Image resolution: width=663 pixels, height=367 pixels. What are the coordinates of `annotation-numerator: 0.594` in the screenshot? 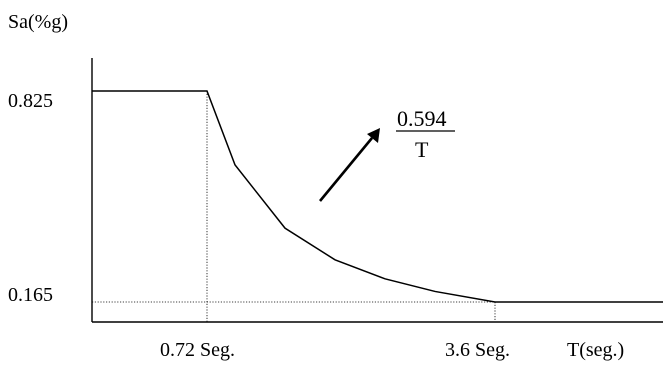 It's located at (422, 118).